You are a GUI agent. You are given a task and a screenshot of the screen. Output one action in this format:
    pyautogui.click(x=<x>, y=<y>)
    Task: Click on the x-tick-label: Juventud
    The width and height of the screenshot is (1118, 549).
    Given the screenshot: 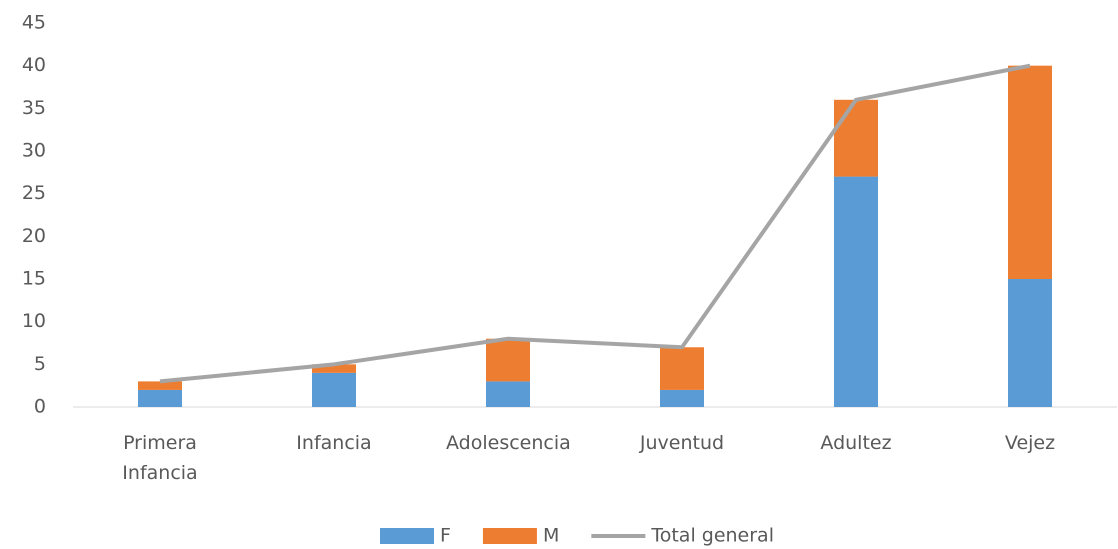 What is the action you would take?
    pyautogui.click(x=682, y=443)
    